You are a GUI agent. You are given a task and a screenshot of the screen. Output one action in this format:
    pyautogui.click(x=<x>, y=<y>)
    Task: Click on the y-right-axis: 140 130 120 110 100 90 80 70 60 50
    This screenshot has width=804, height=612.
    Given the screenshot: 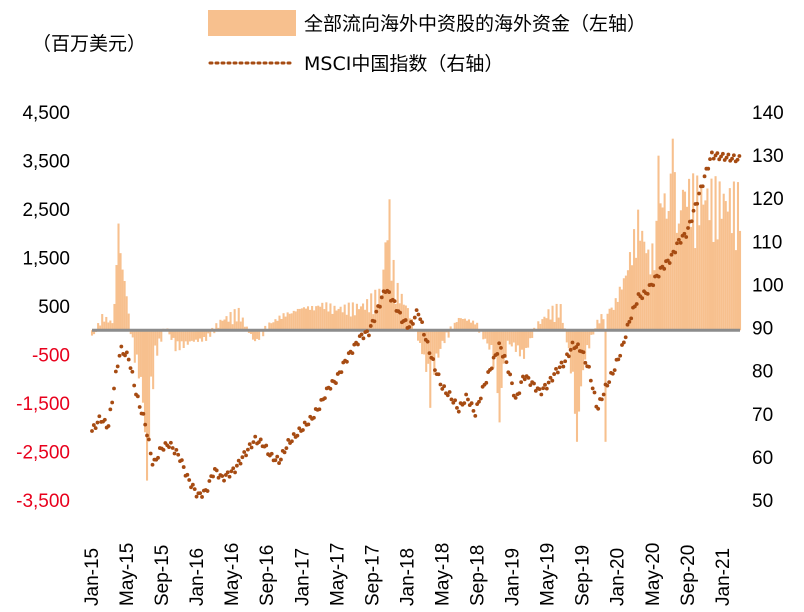 What is the action you would take?
    pyautogui.click(x=768, y=307)
    